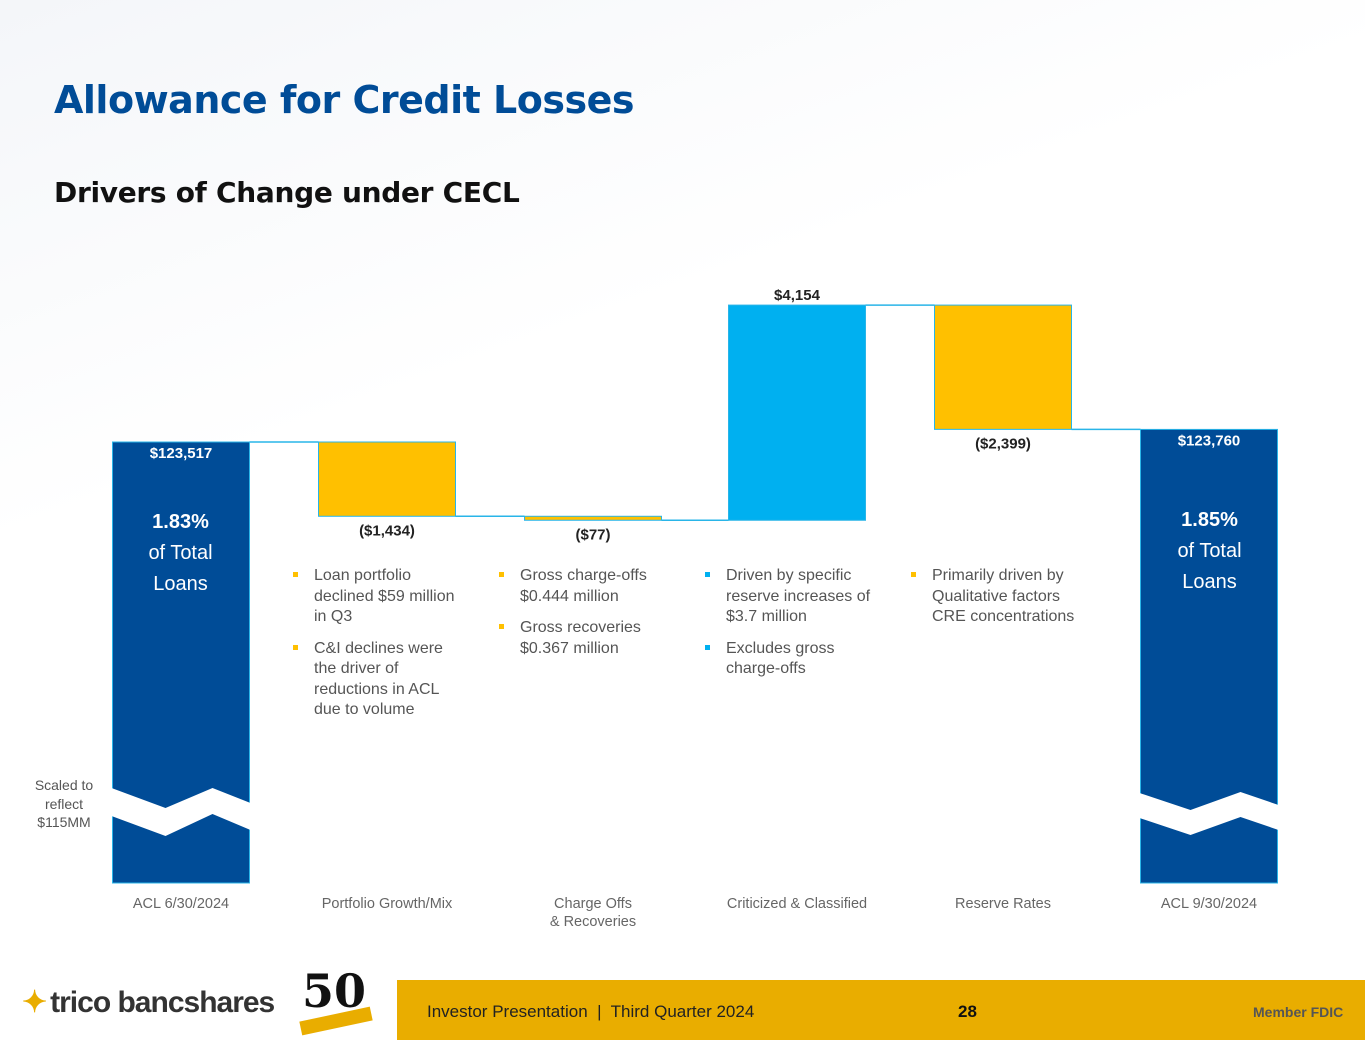 This screenshot has width=1365, height=1055. I want to click on category-label: ACL 9/30/2024, so click(1209, 904).